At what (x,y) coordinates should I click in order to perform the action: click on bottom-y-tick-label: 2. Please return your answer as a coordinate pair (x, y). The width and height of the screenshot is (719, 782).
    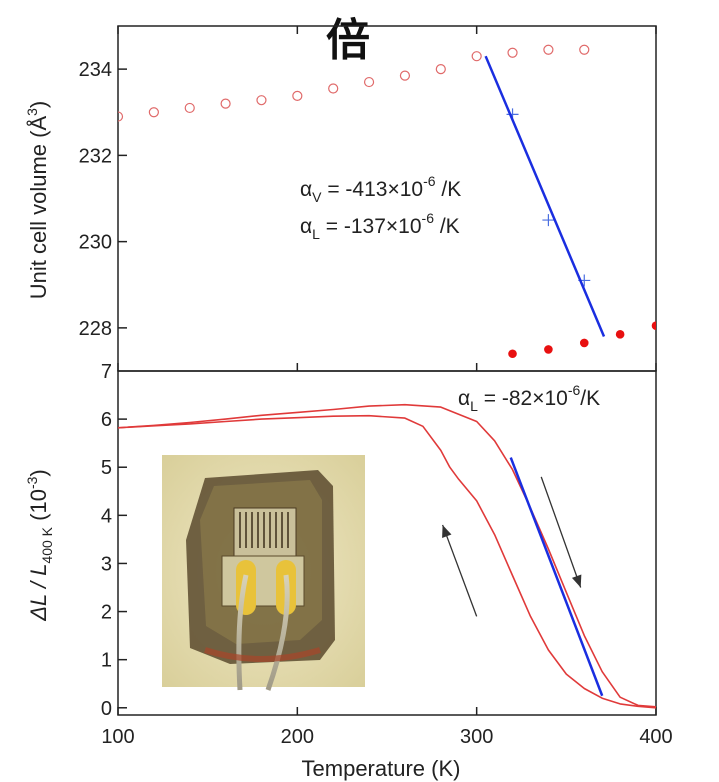
    Looking at the image, I should click on (106, 613).